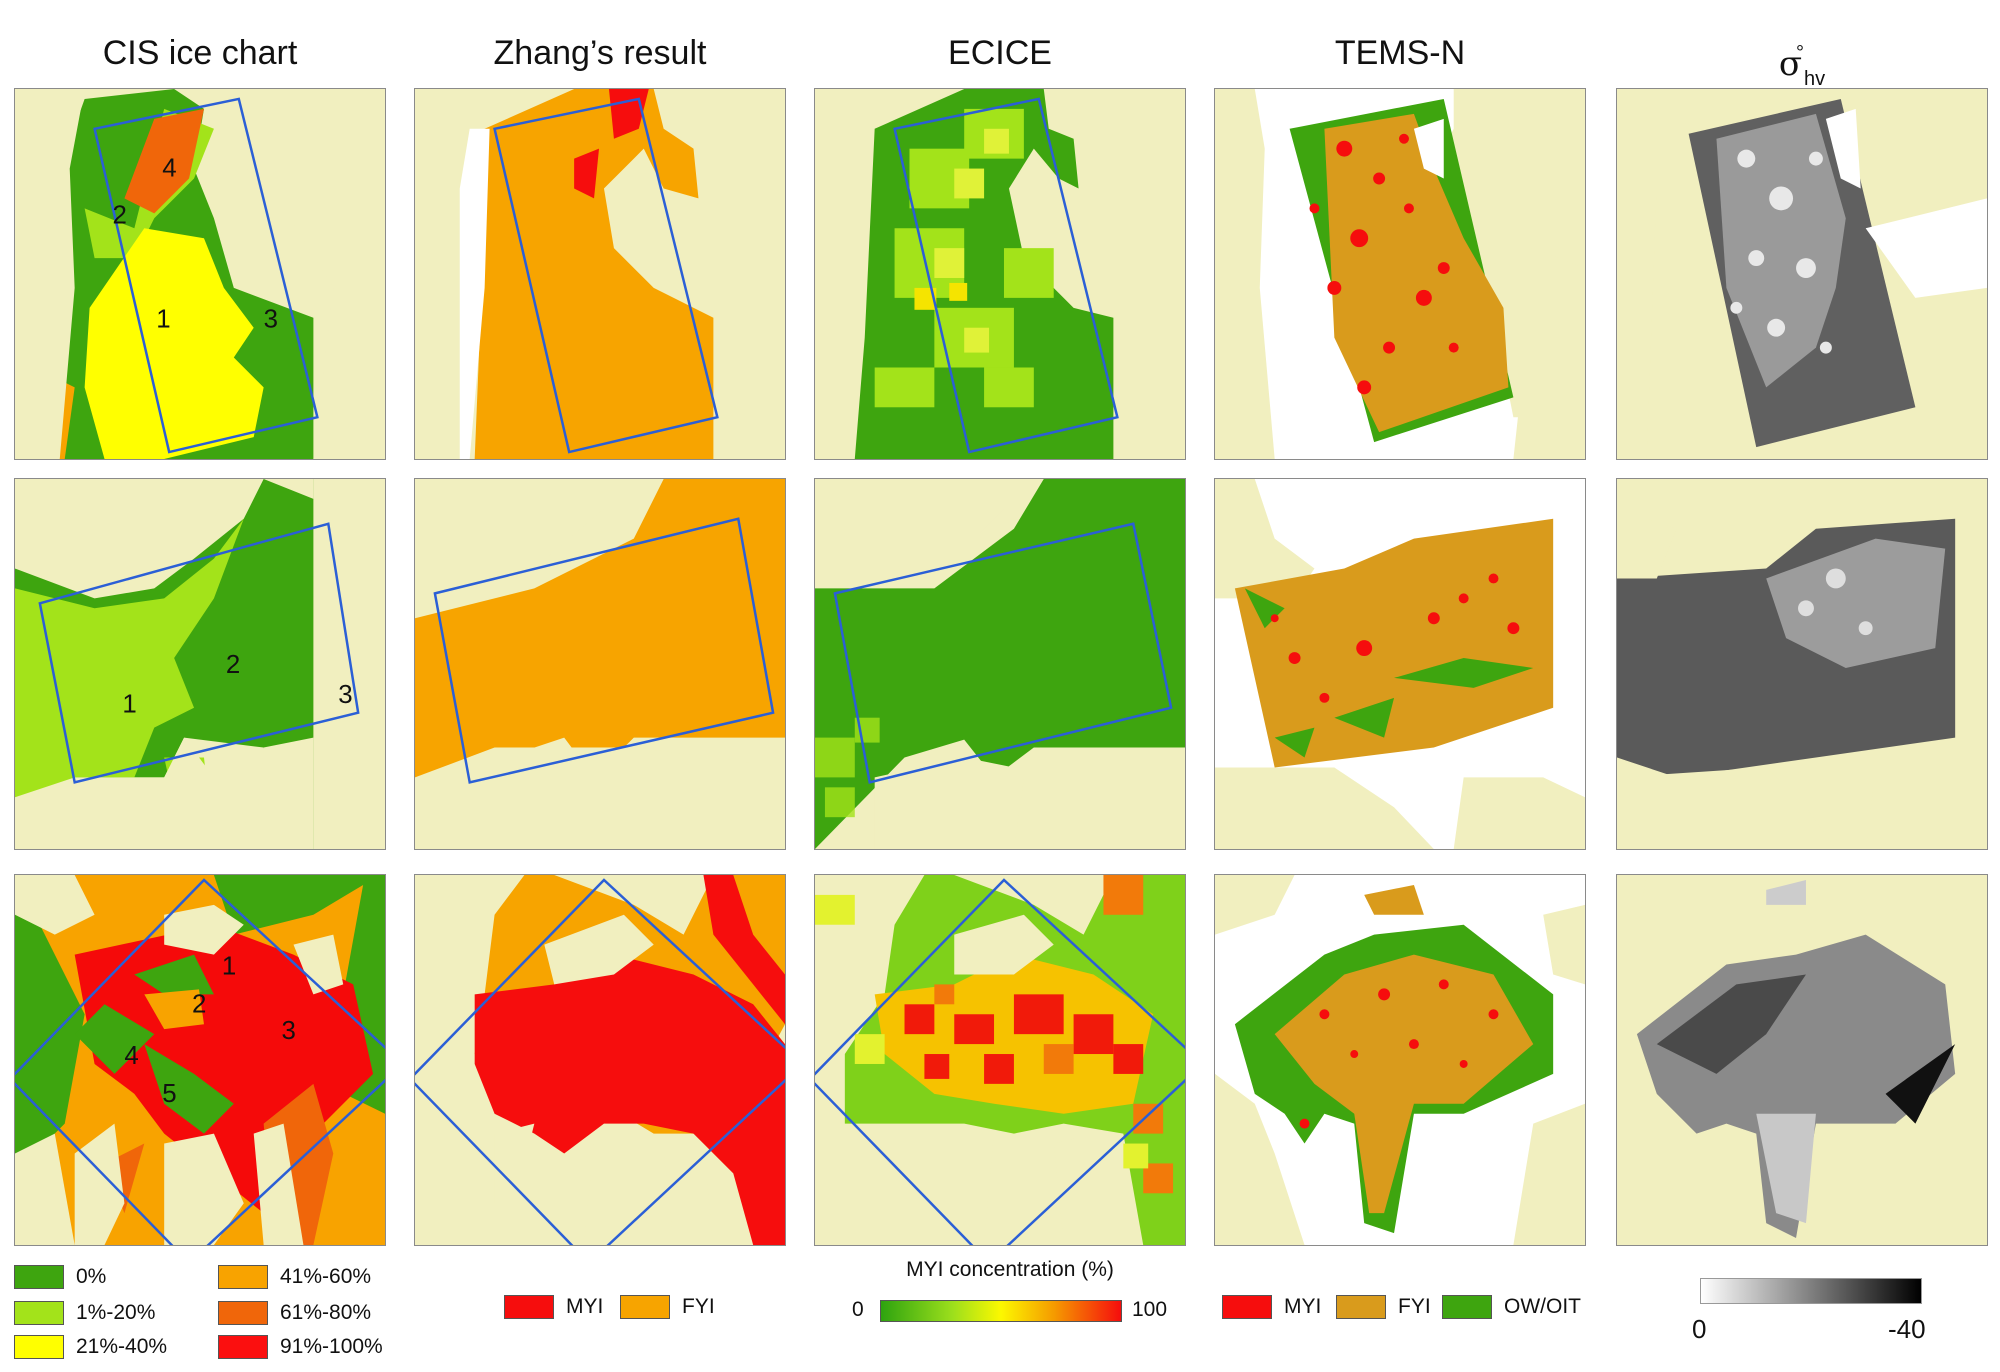 This screenshot has height=1372, width=2000. What do you see at coordinates (600, 1060) in the screenshot?
I see `map-zhang-row3` at bounding box center [600, 1060].